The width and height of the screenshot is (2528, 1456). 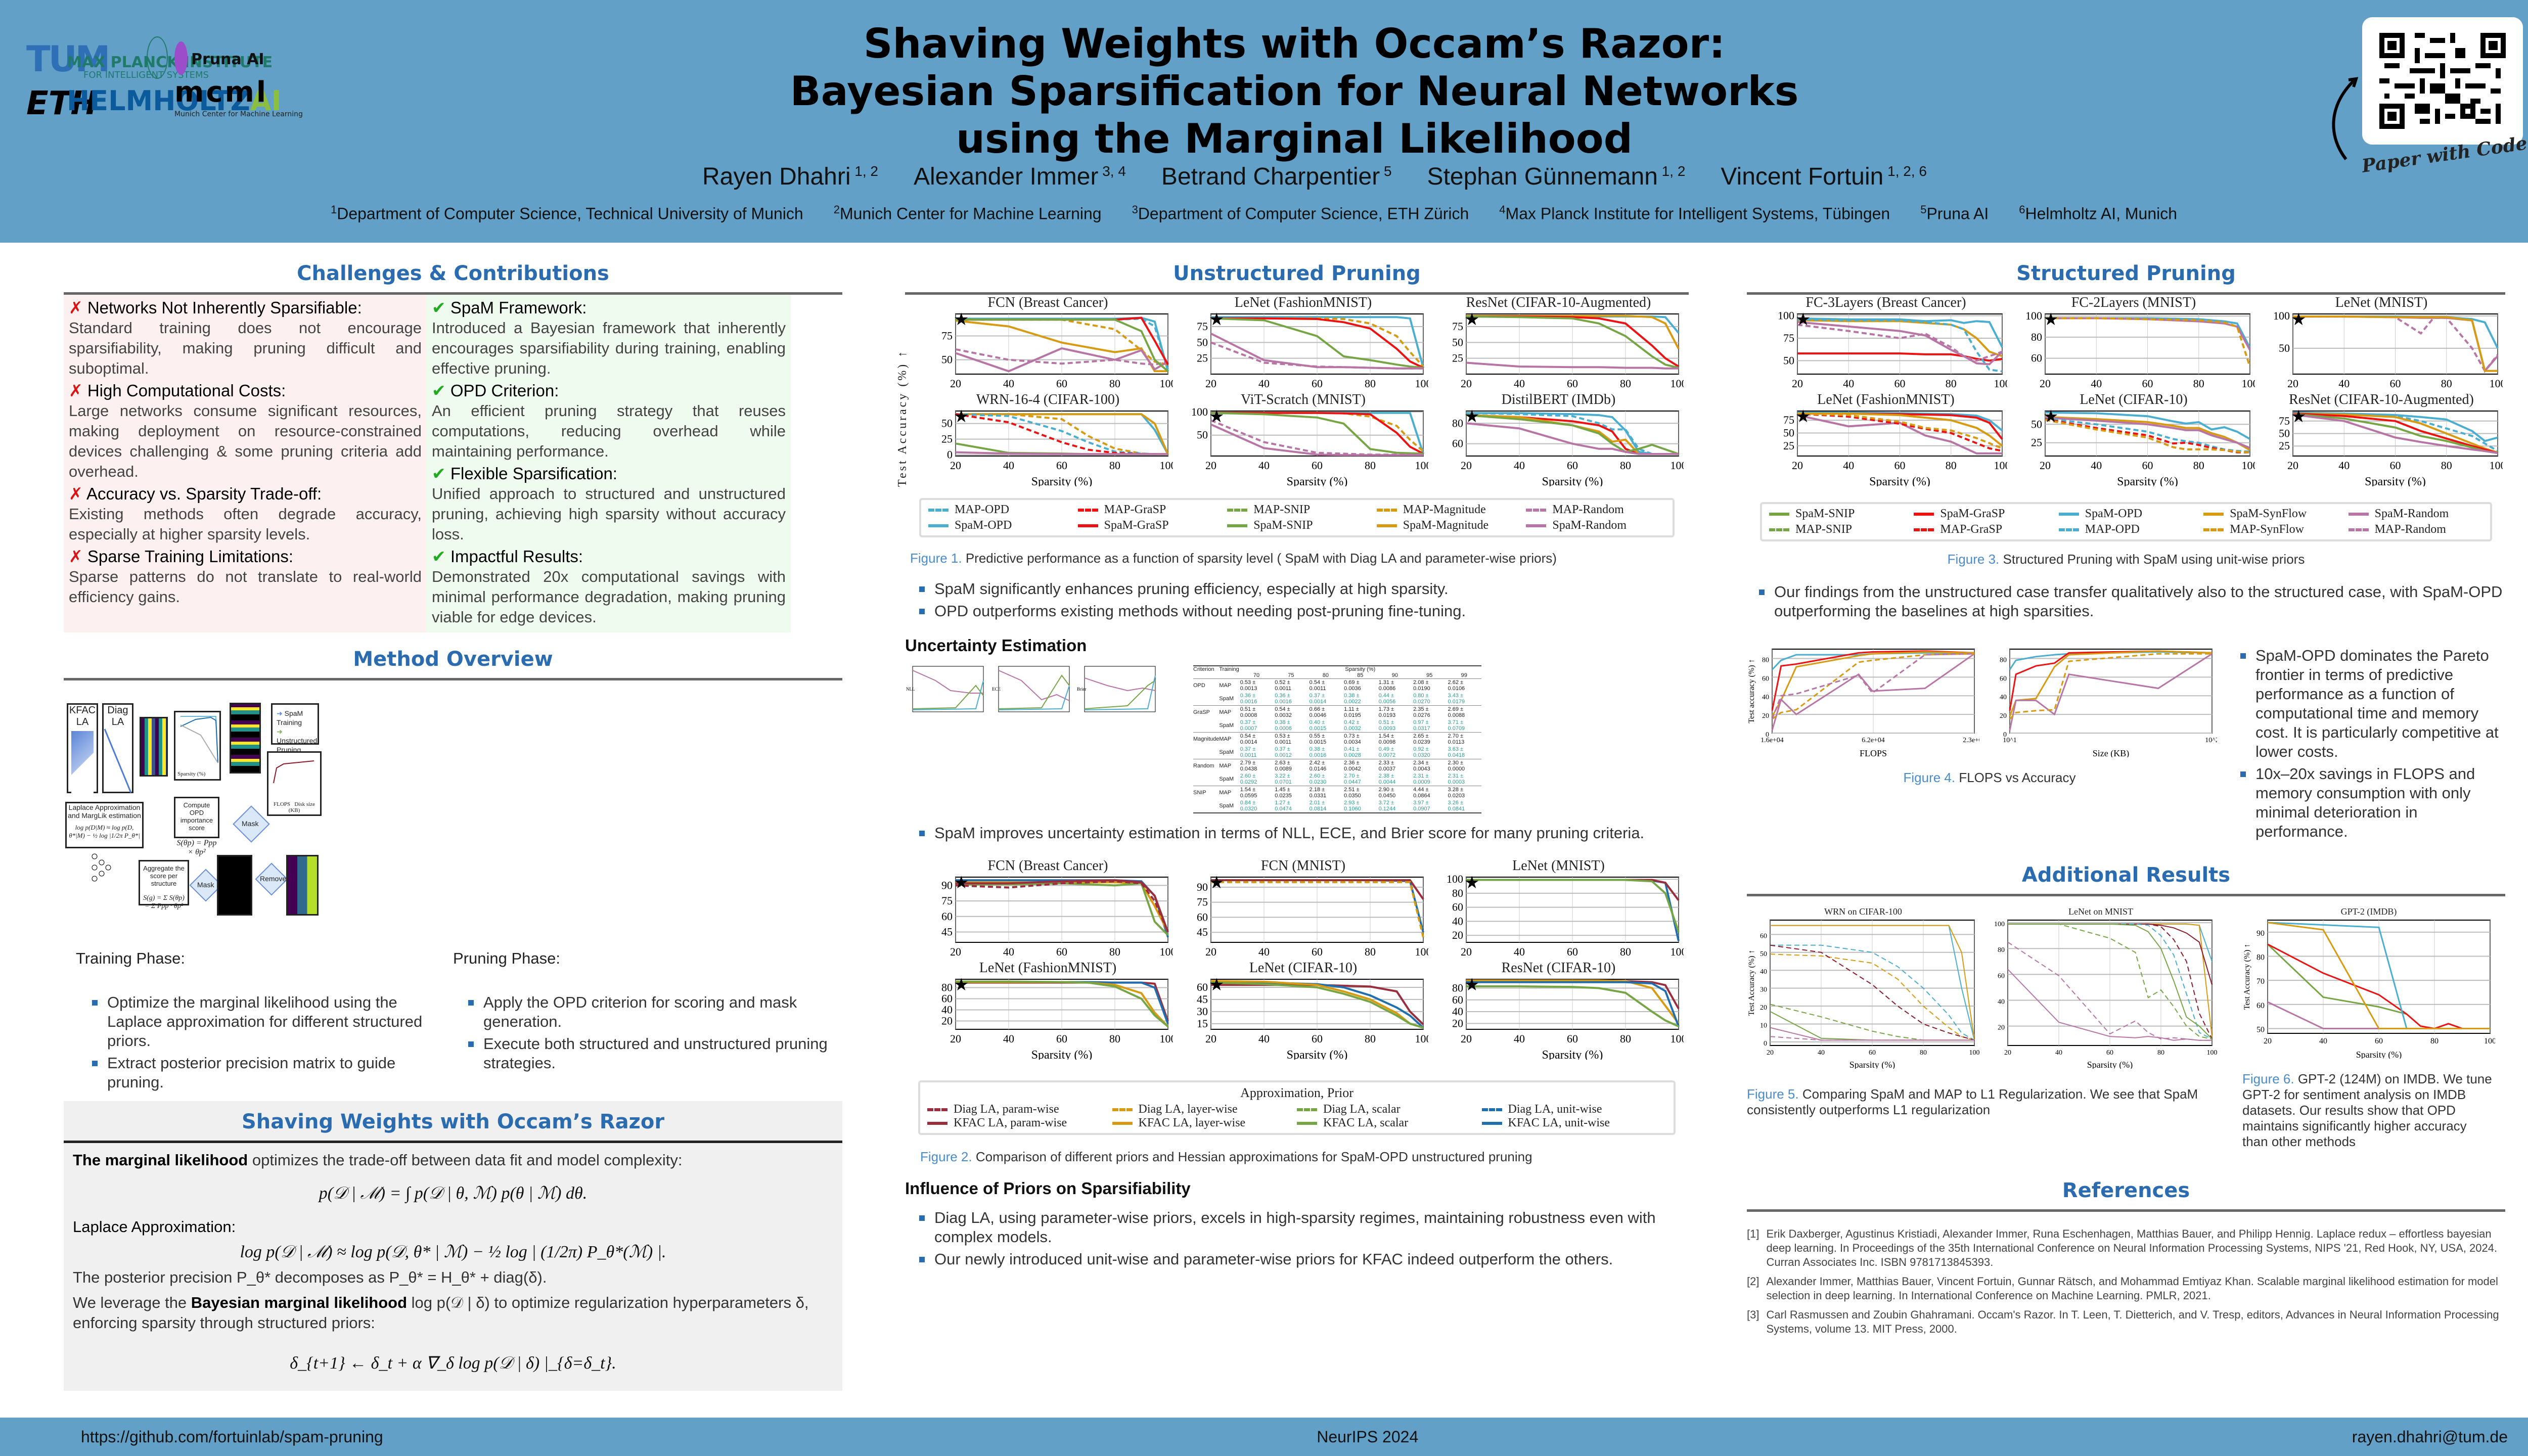 What do you see at coordinates (1166, 1038) in the screenshot?
I see `x-tick-label: 100` at bounding box center [1166, 1038].